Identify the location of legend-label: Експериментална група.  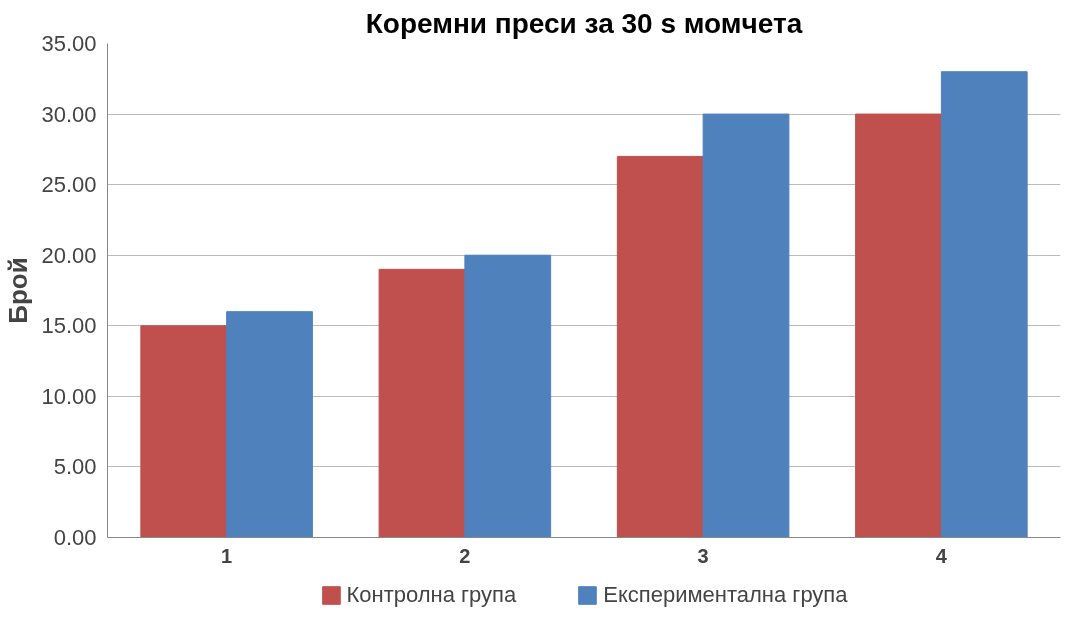
(725, 595).